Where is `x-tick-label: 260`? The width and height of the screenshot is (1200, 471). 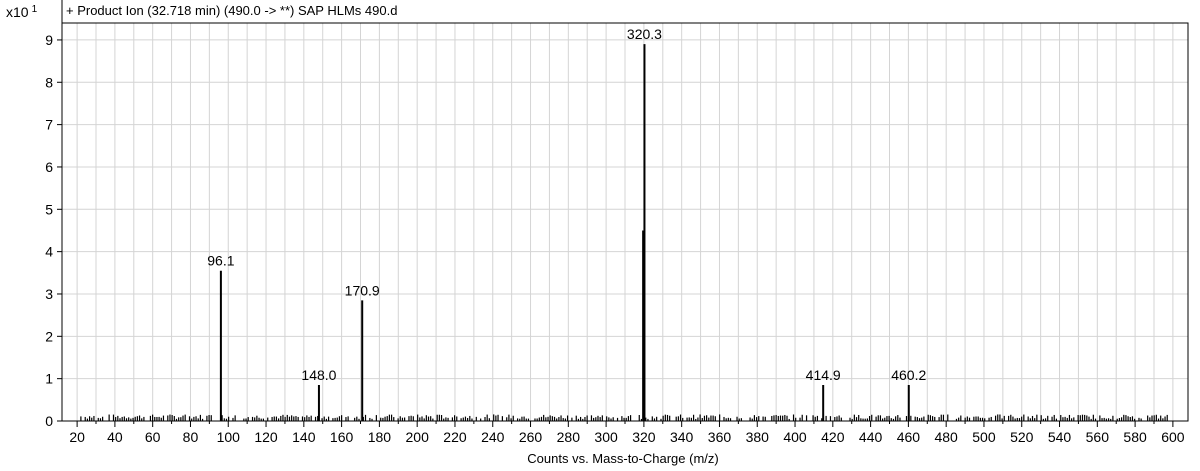 x-tick-label: 260 is located at coordinates (531, 437).